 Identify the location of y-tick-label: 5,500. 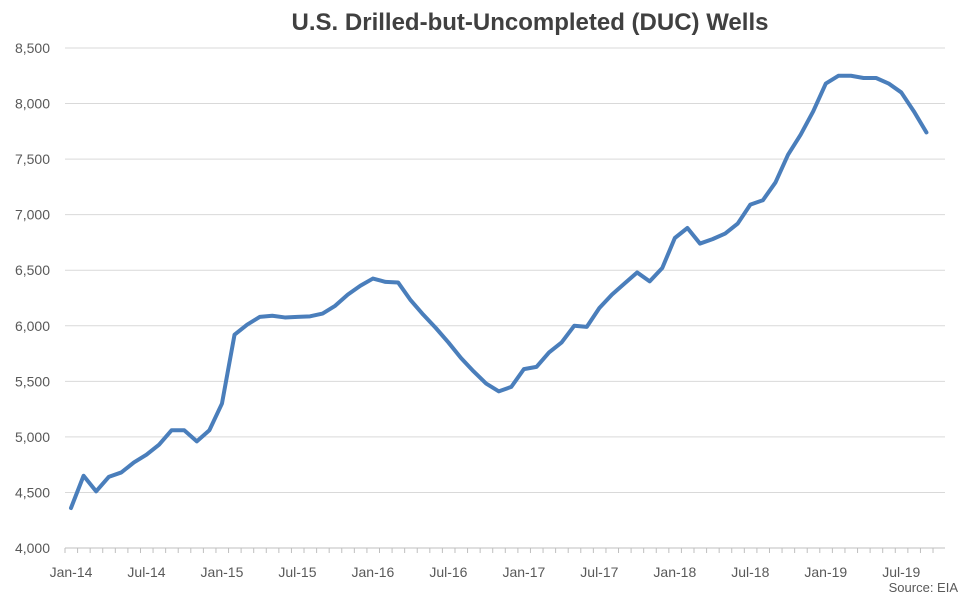
(32, 381).